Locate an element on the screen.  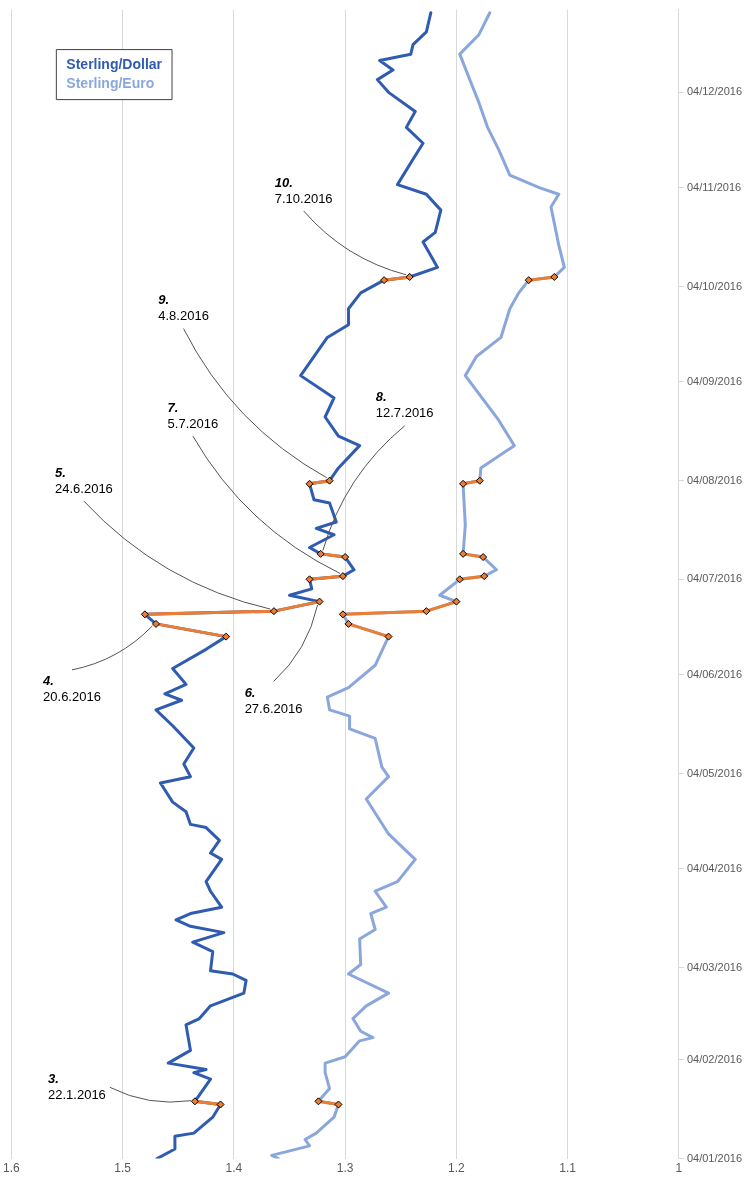
y-tick-label: 04/01/2016 is located at coordinates (714, 1157).